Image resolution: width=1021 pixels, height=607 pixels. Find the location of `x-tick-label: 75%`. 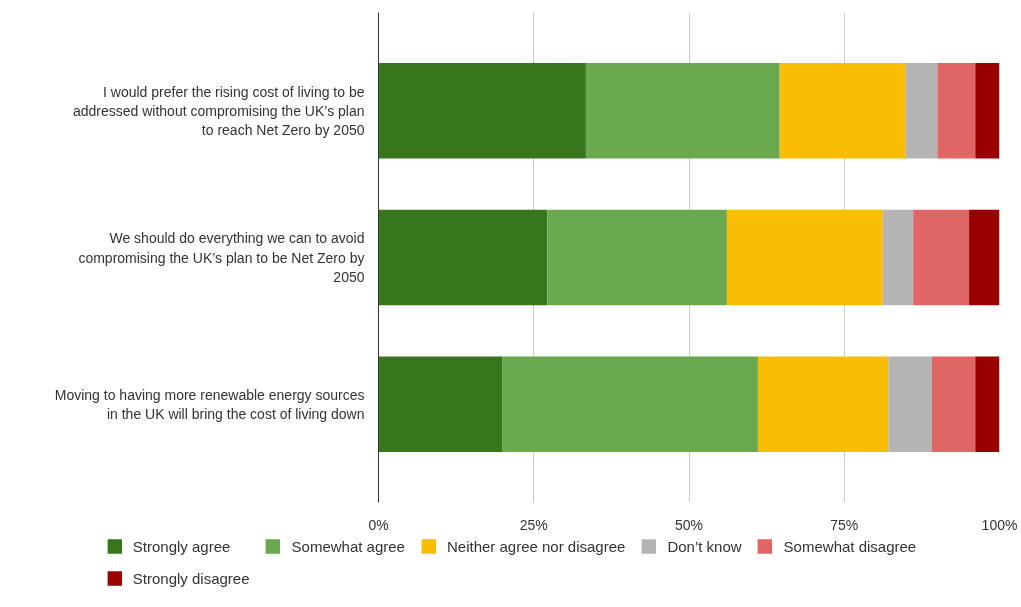

x-tick-label: 75% is located at coordinates (844, 524).